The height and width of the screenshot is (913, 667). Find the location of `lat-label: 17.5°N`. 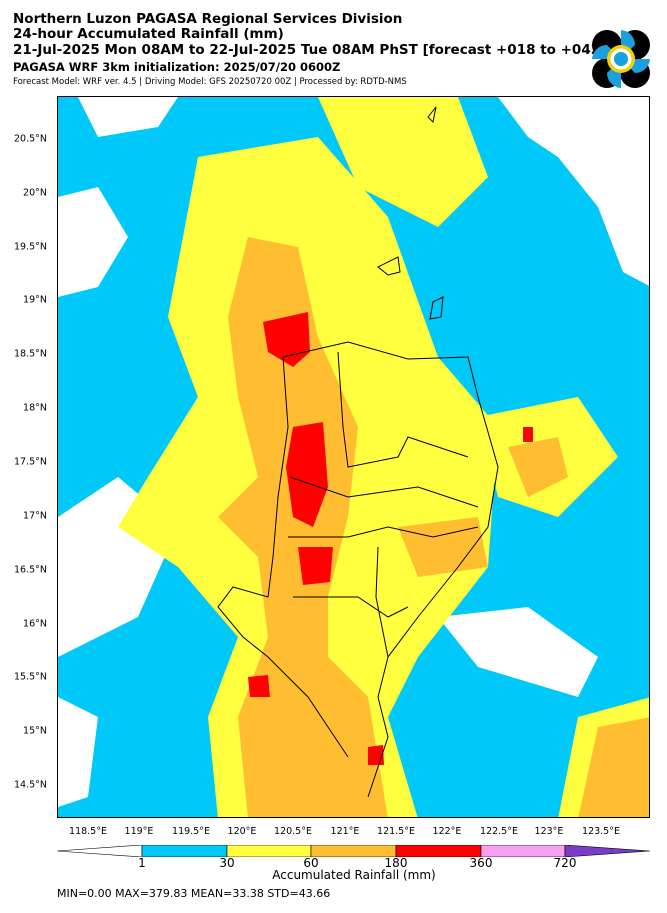

lat-label: 17.5°N is located at coordinates (30, 462).